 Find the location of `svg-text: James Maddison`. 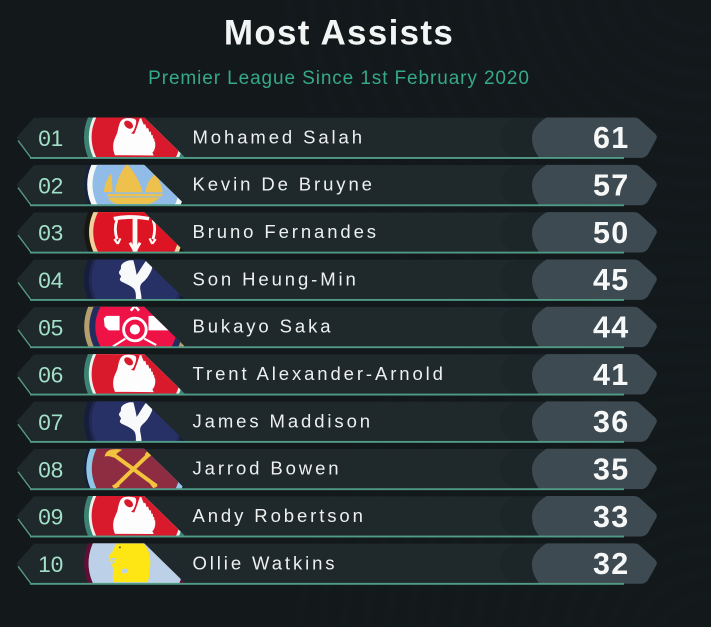

svg-text: James Maddison is located at coordinates (283, 420).